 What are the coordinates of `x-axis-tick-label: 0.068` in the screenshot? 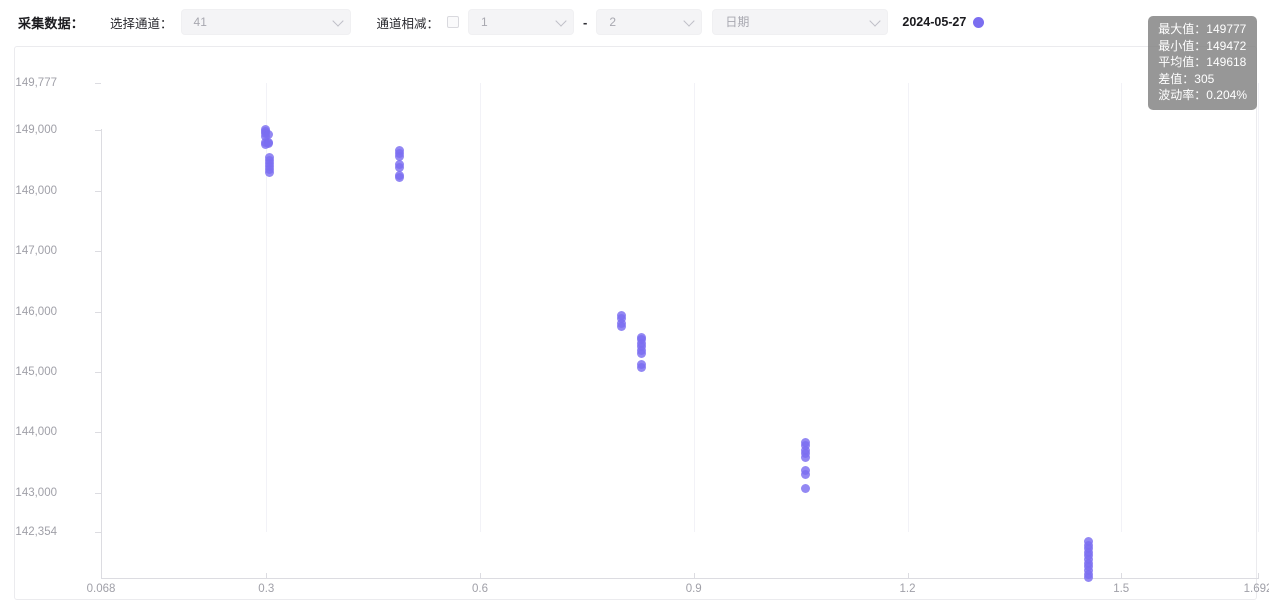 It's located at (101, 589).